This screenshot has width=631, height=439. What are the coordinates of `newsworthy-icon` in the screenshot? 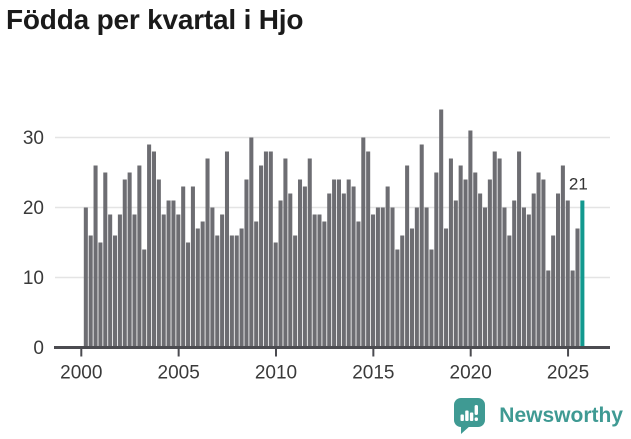 It's located at (470, 416).